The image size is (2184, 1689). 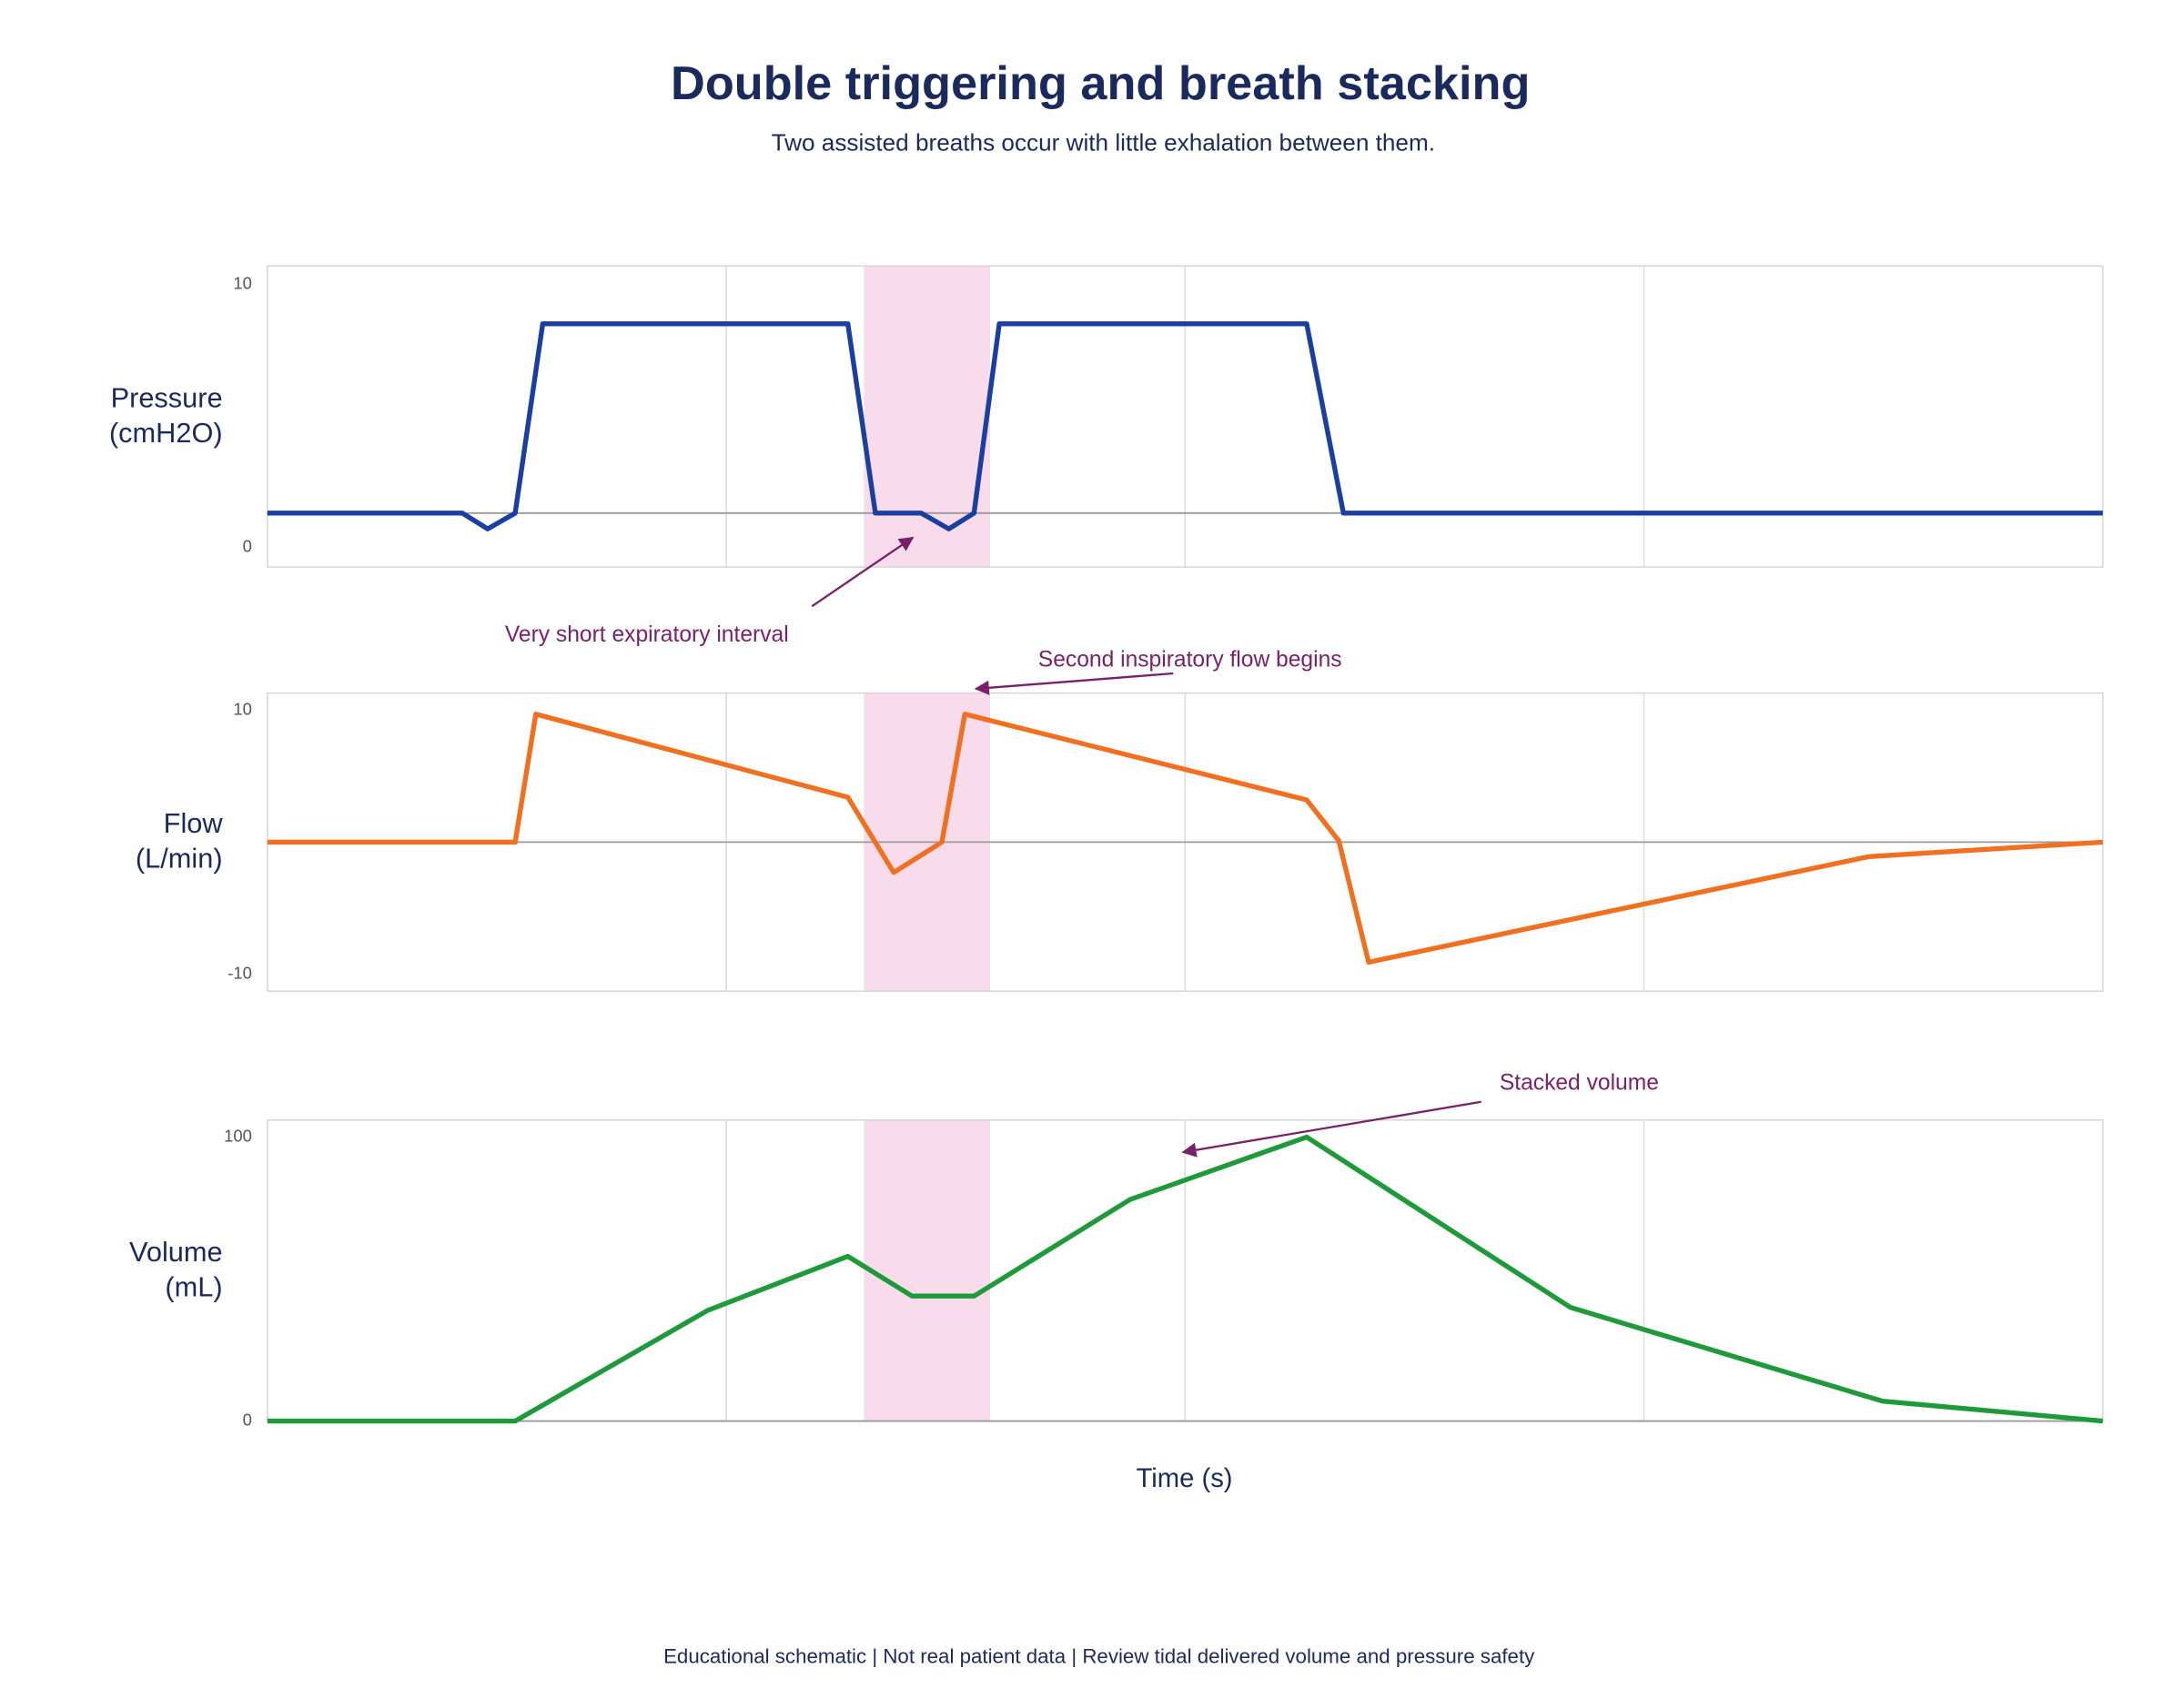 I want to click on chart-title: Double triggering and breath stacking, so click(x=1100, y=83).